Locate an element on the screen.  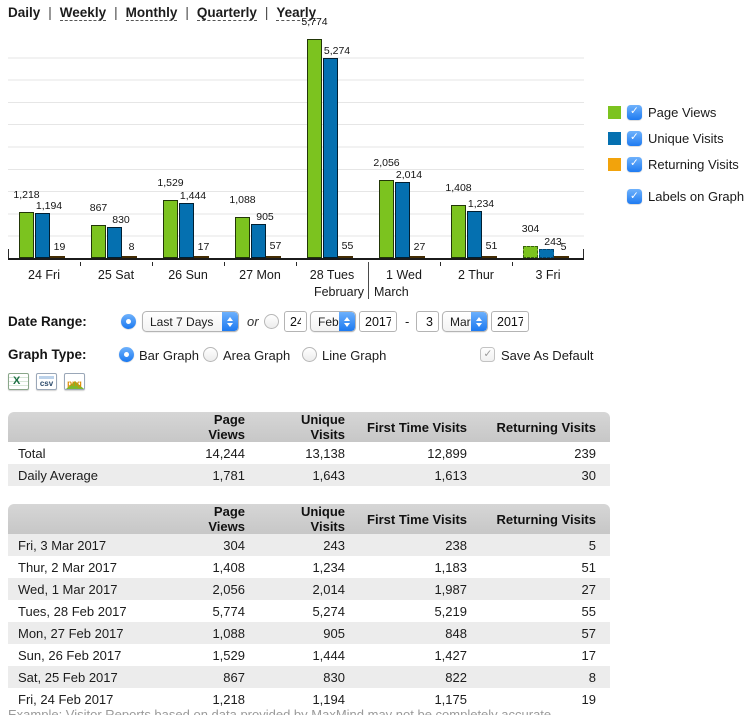
bar-value-label: 55 is located at coordinates (347, 246).